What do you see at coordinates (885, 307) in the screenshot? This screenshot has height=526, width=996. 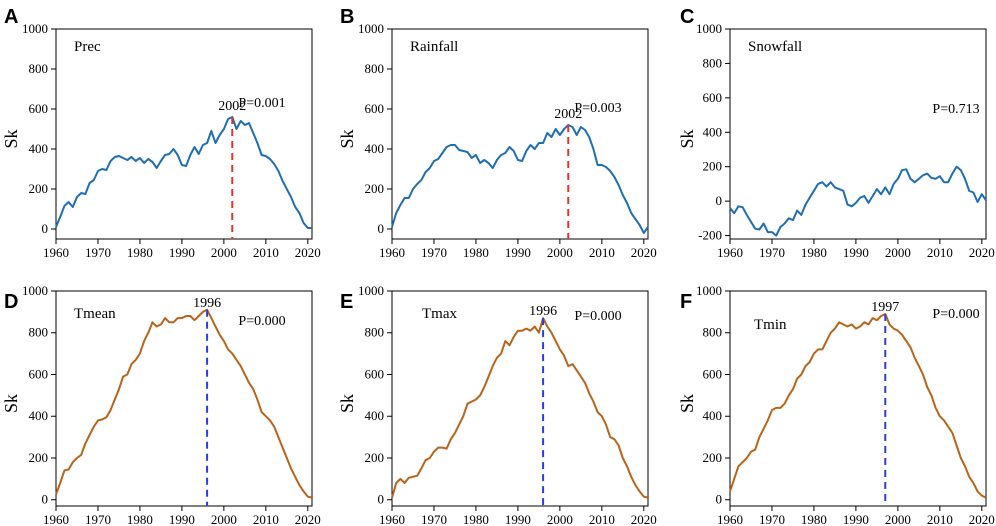 I see `change-point-label: 1997` at bounding box center [885, 307].